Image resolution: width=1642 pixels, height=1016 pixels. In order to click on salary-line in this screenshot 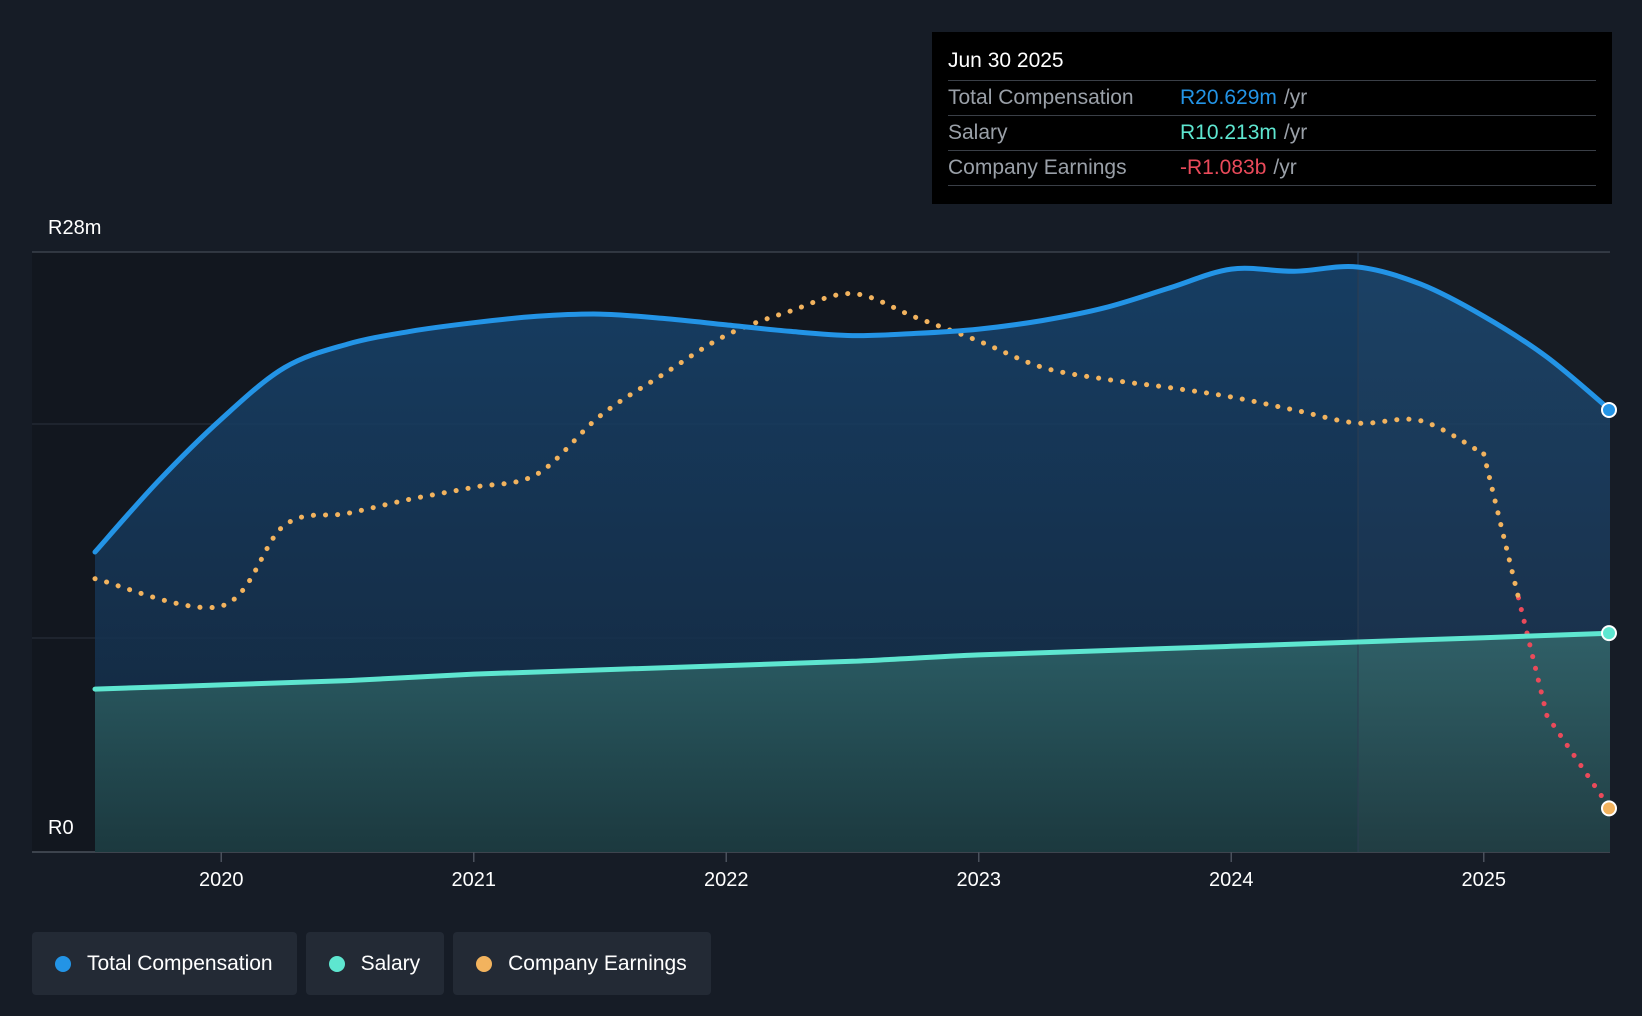, I will do `click(852, 661)`.